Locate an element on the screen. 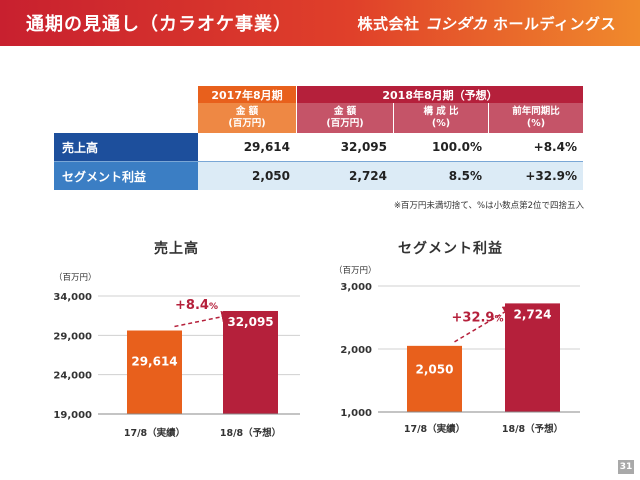  subheader-amount-2018: 金 額 (百万円) is located at coordinates (344, 118).